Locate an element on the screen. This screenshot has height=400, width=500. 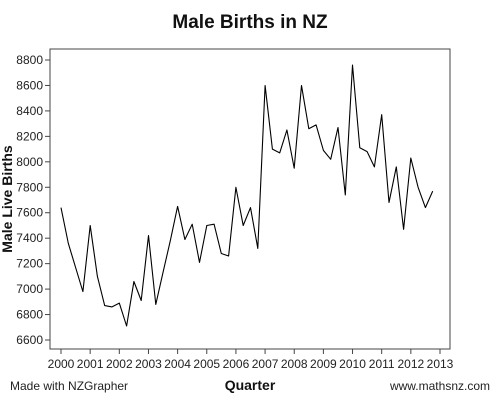
y-tick-label: 8200 is located at coordinates (29, 136).